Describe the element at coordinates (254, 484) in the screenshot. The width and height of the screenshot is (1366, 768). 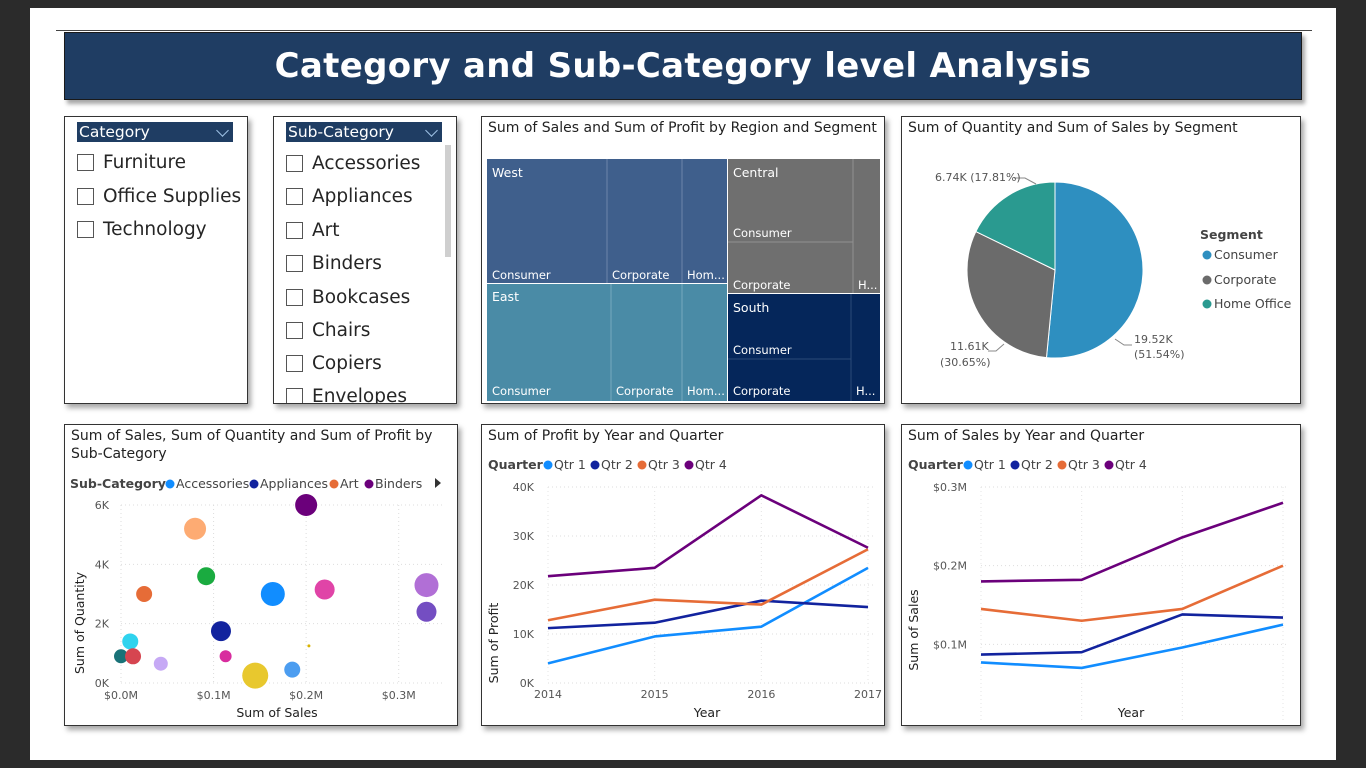
I see `legend-marker-appliances` at that location.